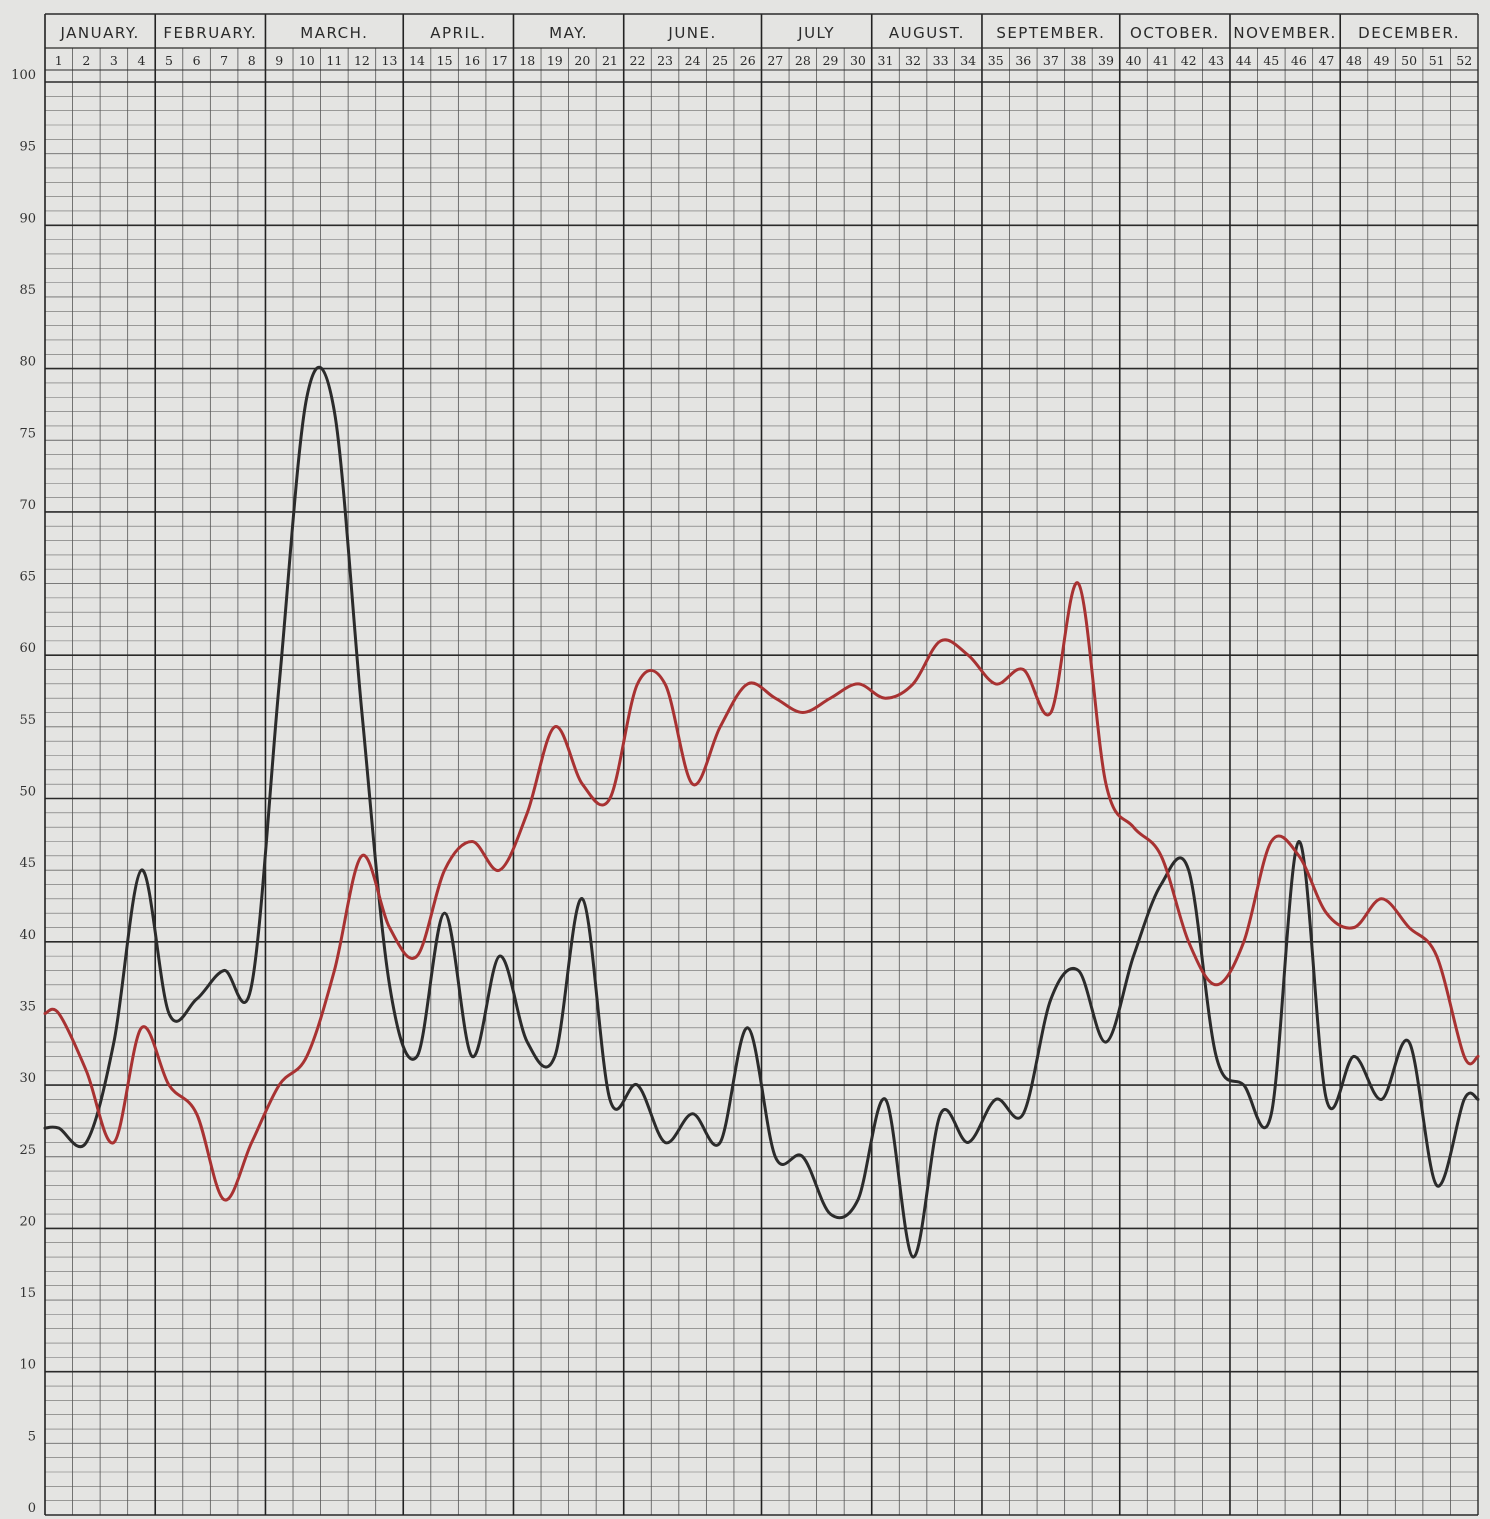 The image size is (1490, 1519). What do you see at coordinates (886, 60) in the screenshot?
I see `week-label: 31` at bounding box center [886, 60].